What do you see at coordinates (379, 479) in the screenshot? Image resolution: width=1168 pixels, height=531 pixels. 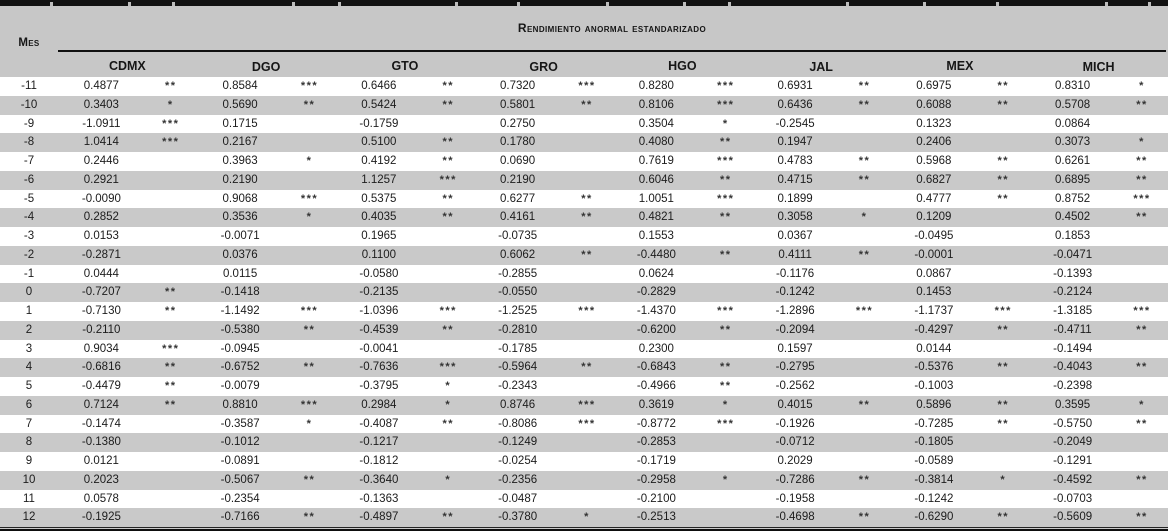 I see `value-cell: -0.3640` at bounding box center [379, 479].